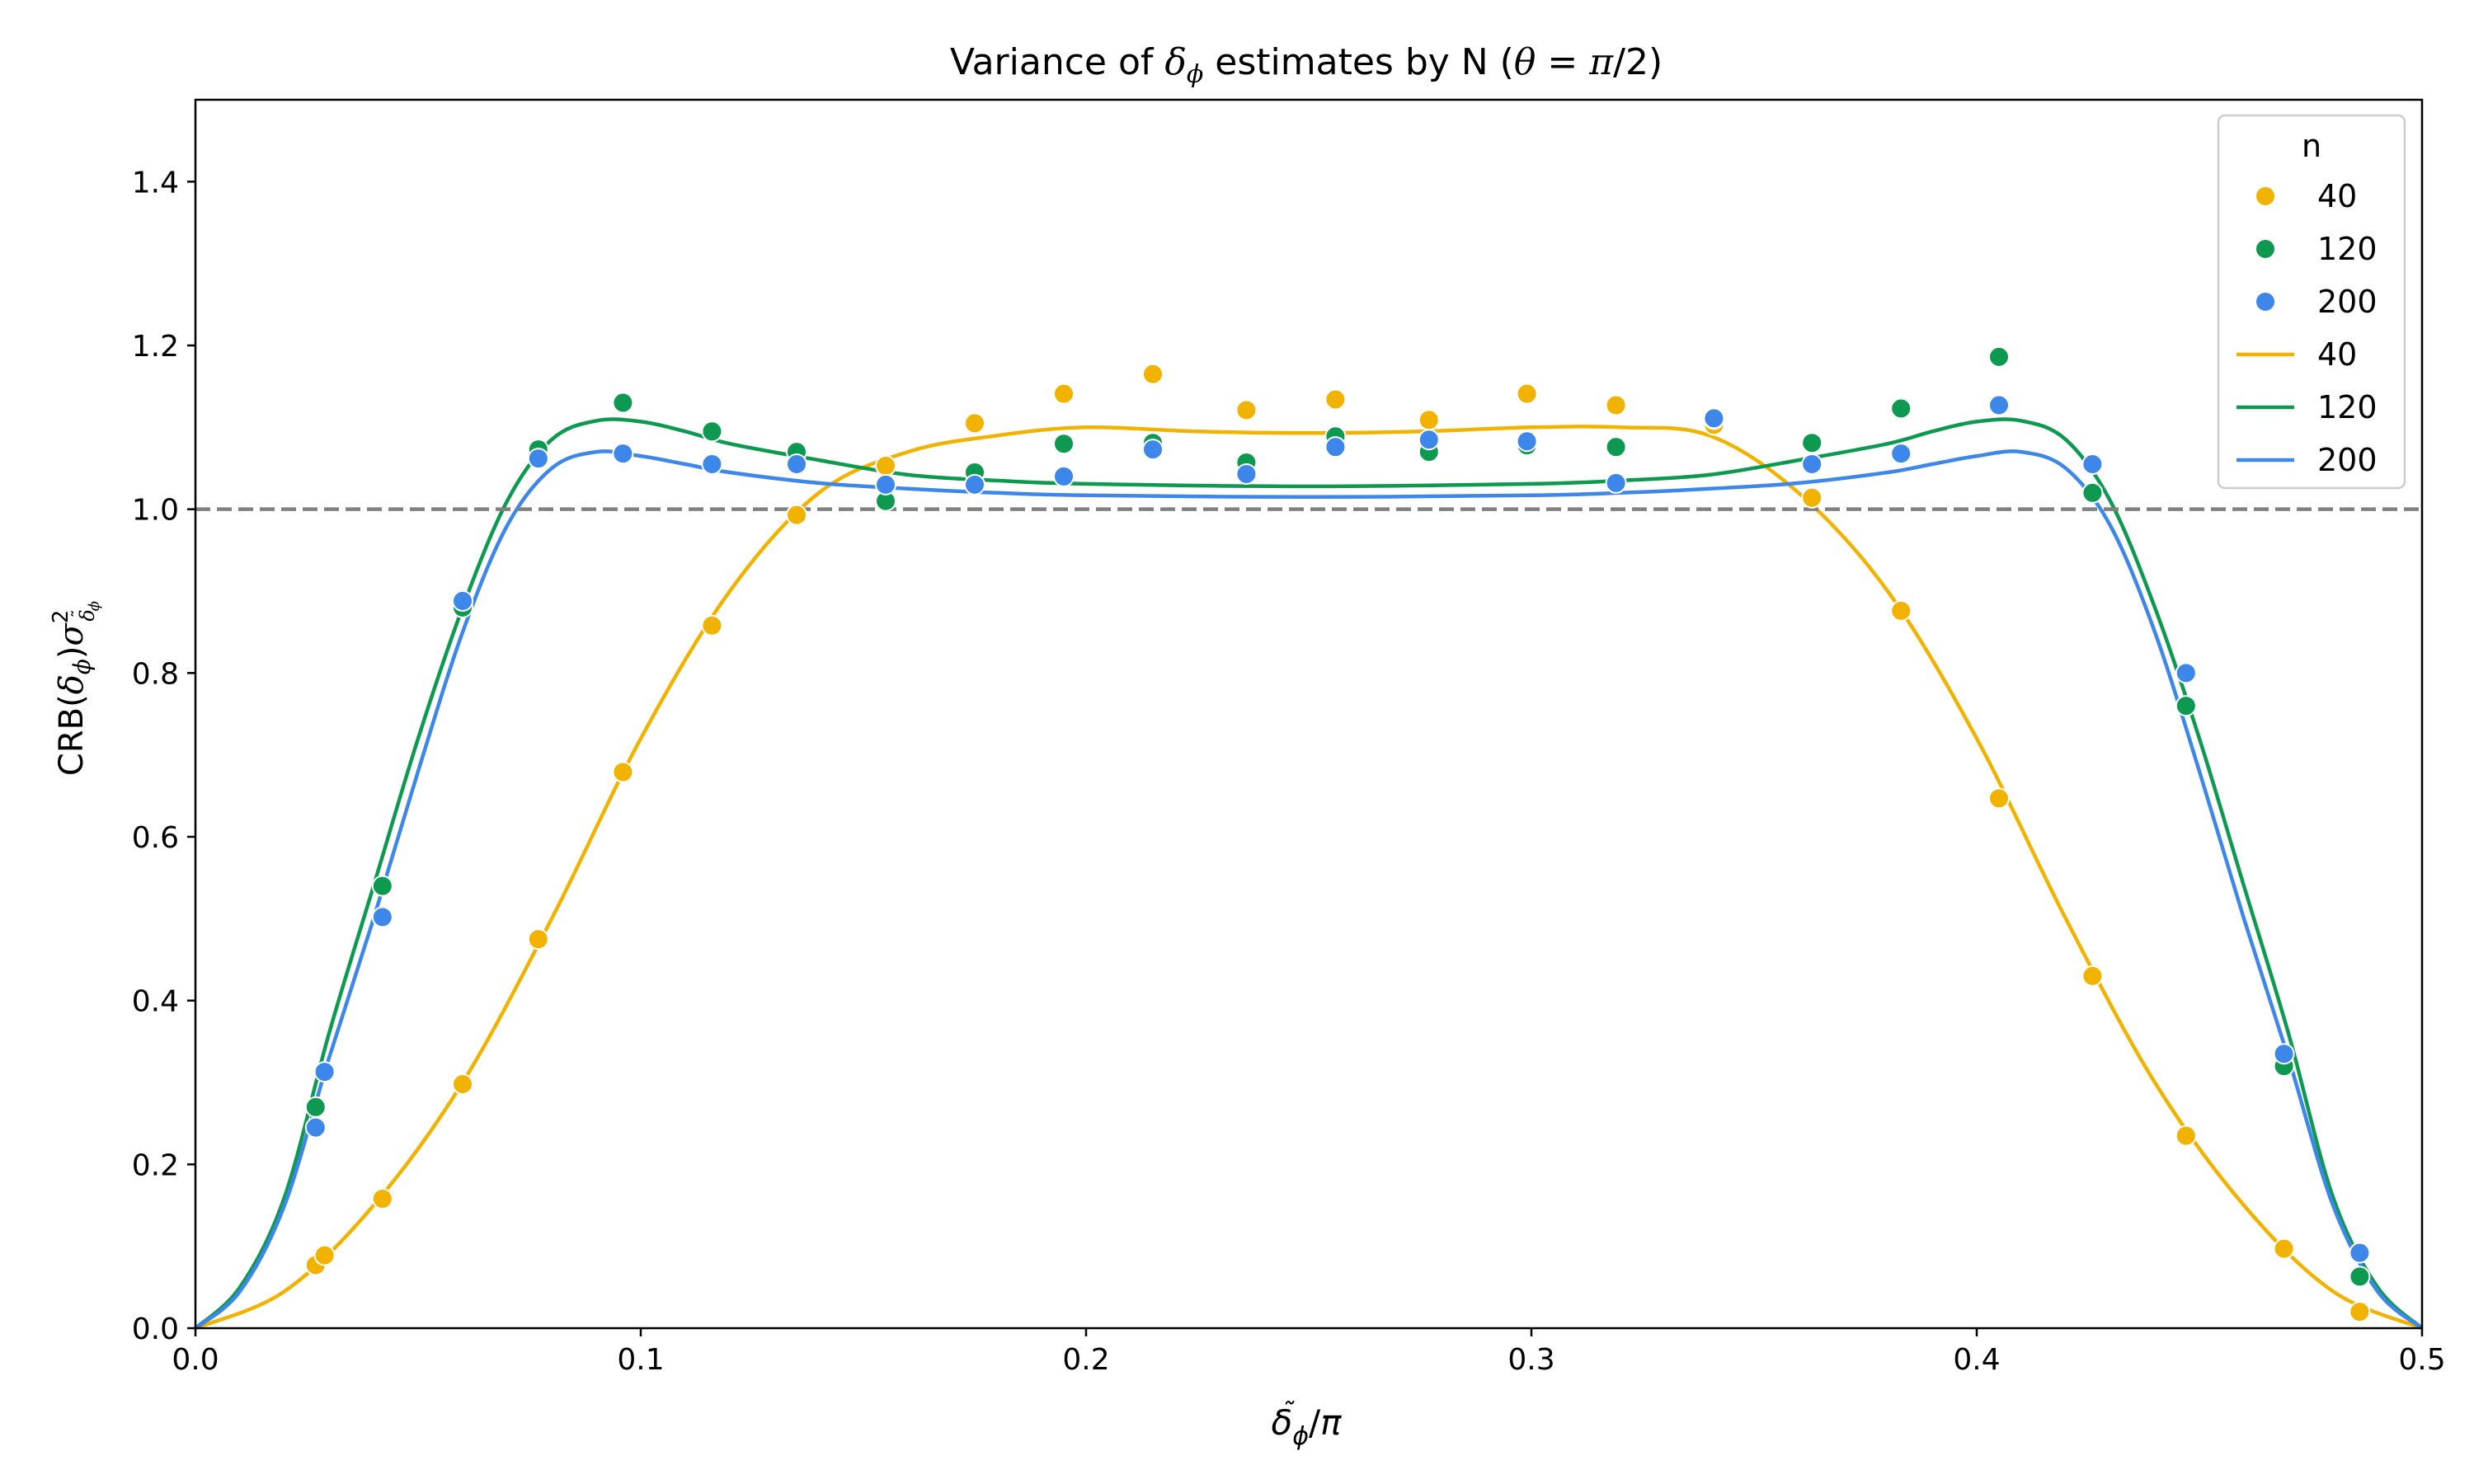 Image resolution: width=2474 pixels, height=1484 pixels. What do you see at coordinates (1315, 1422) in the screenshot?
I see `xlabel-div: /` at bounding box center [1315, 1422].